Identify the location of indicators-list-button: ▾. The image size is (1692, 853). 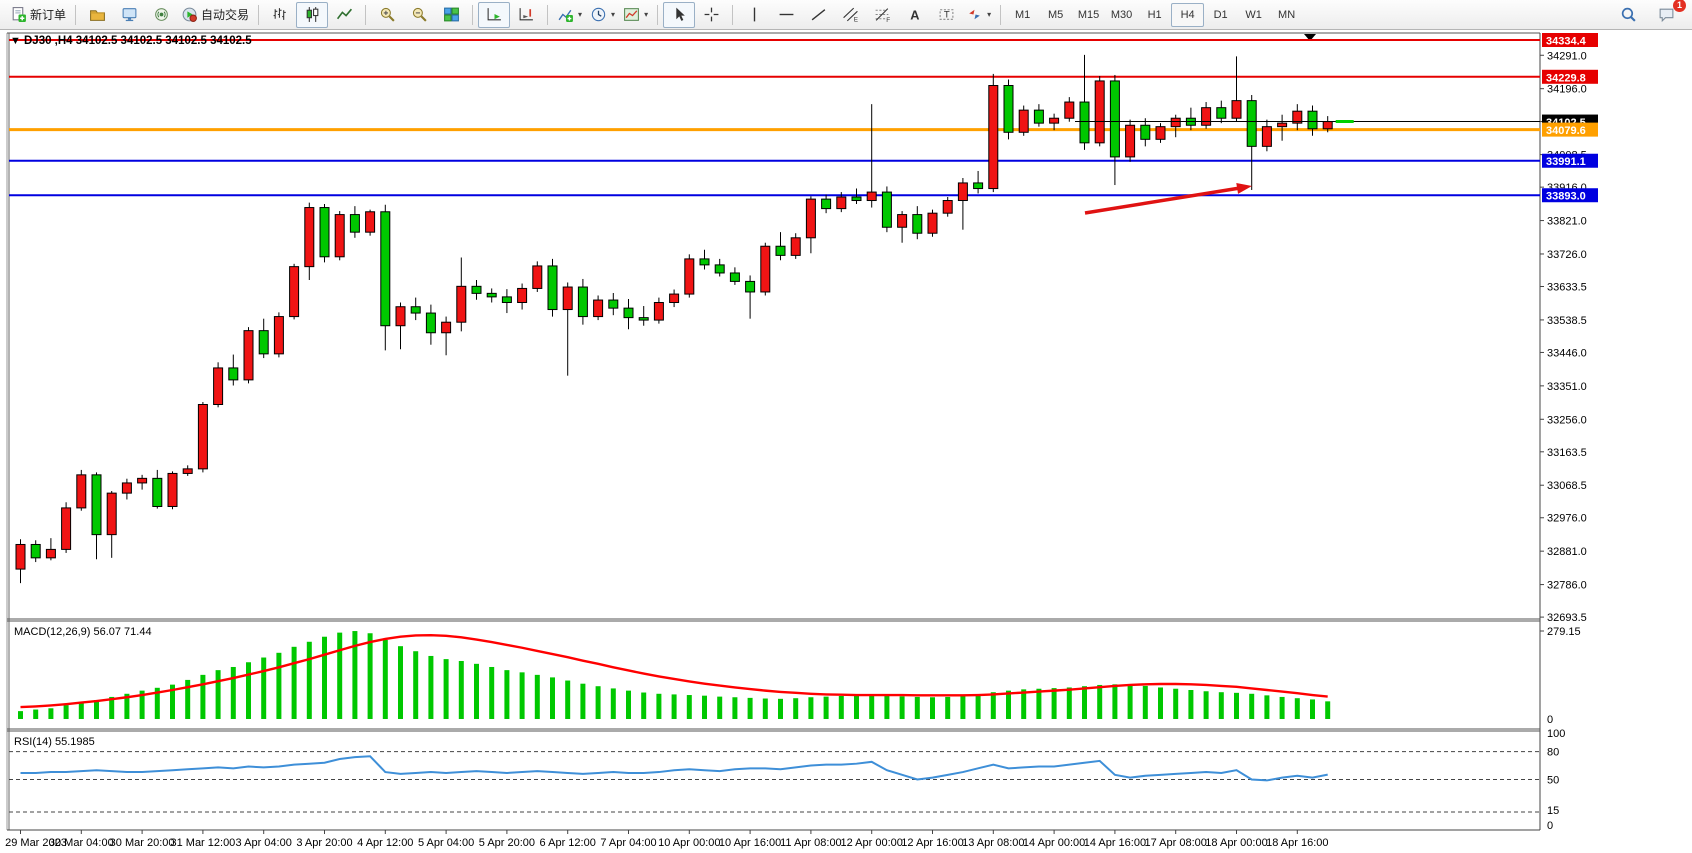
(569, 15).